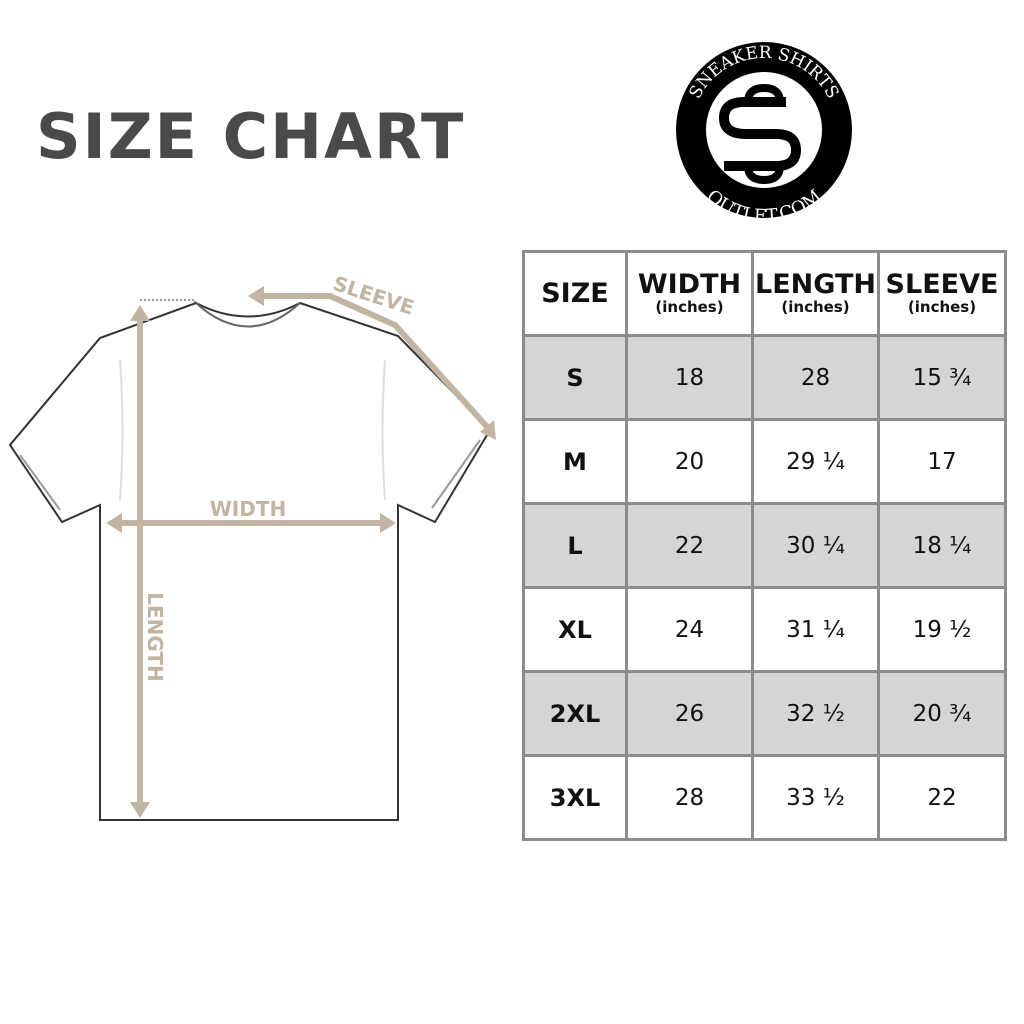 The width and height of the screenshot is (1024, 1024). What do you see at coordinates (815, 461) in the screenshot?
I see `length-cell: 29 ¼` at bounding box center [815, 461].